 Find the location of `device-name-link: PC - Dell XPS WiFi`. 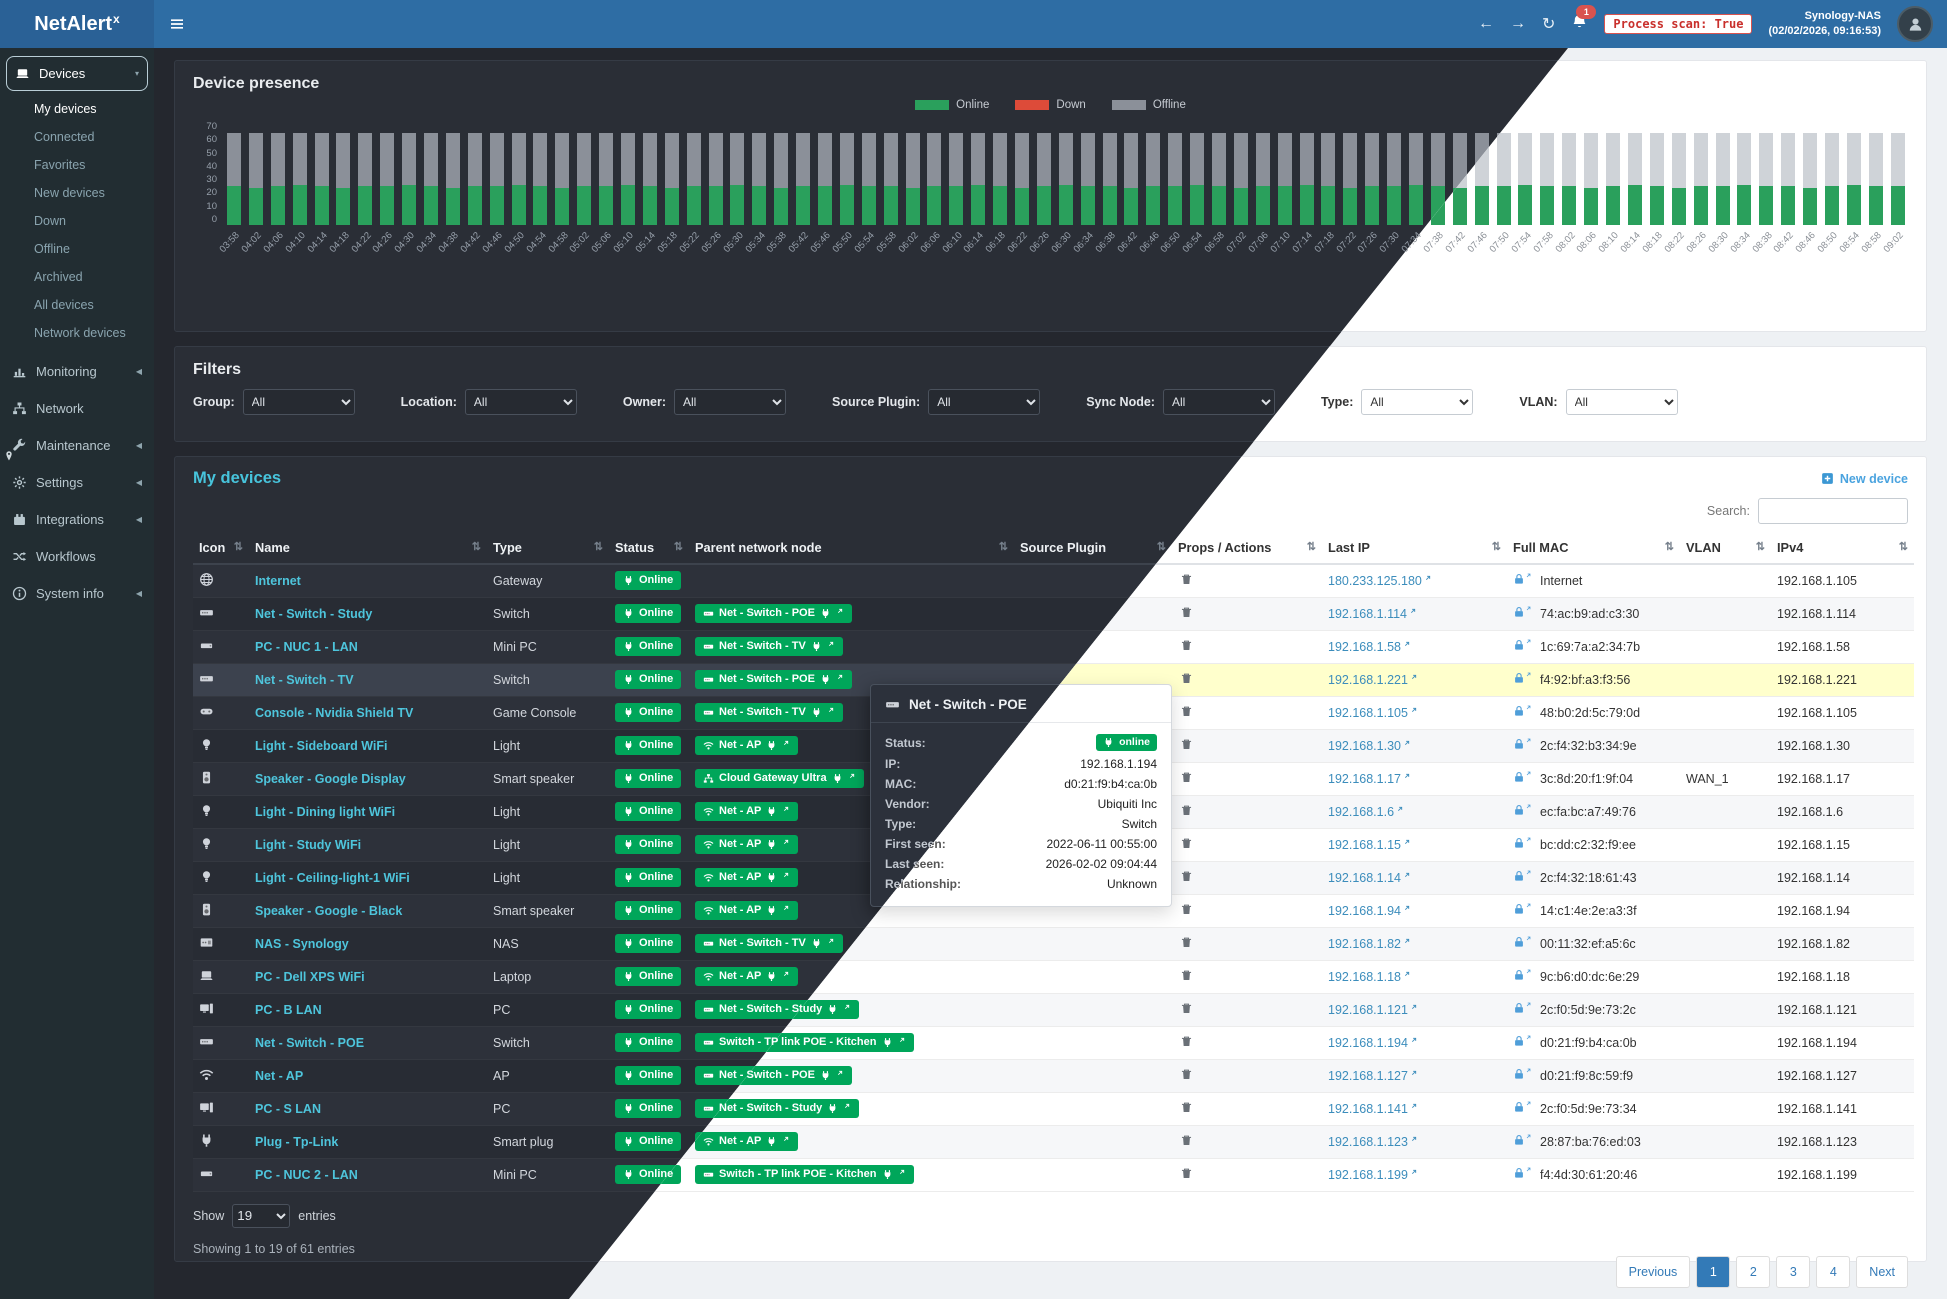

device-name-link: PC - Dell XPS WiFi is located at coordinates (310, 976).